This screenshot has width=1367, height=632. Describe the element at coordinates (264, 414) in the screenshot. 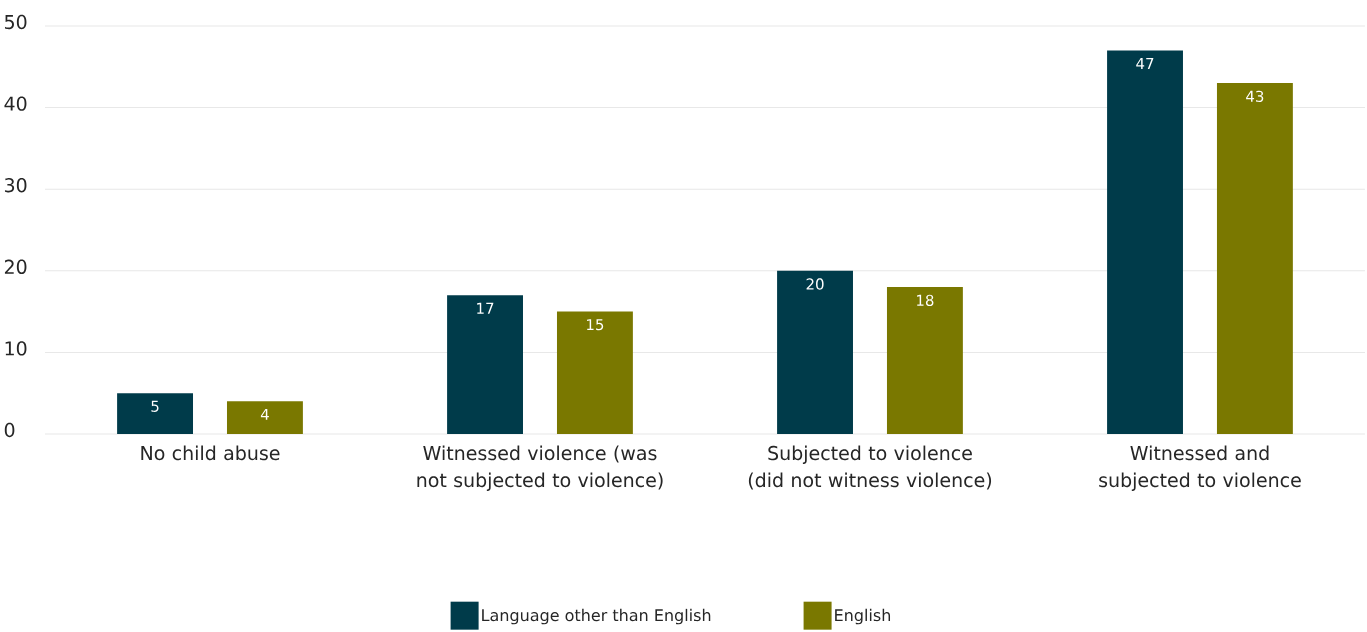

I see `data-label: 4` at that location.